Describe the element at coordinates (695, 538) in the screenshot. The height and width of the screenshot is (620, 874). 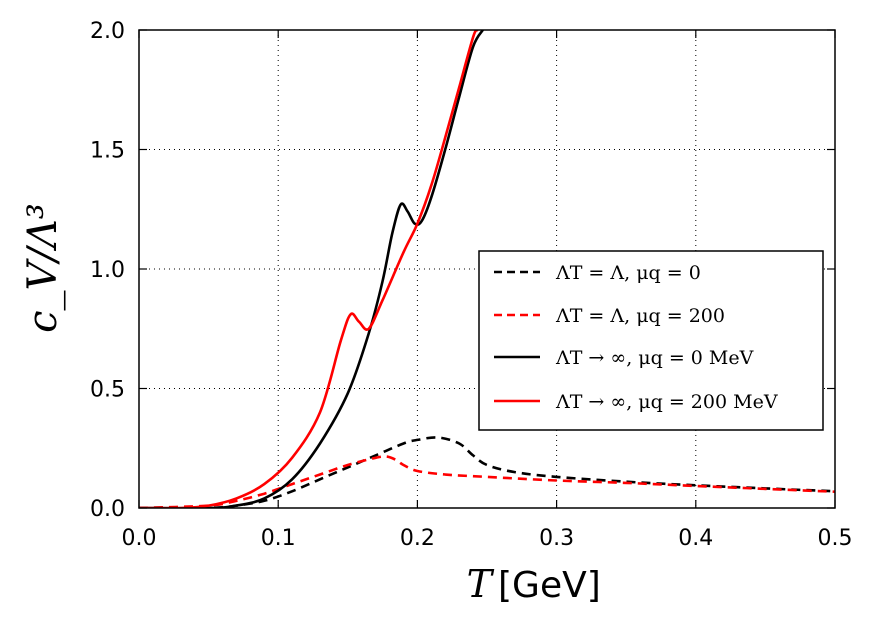
I see `x-tick-label: 0.4` at that location.